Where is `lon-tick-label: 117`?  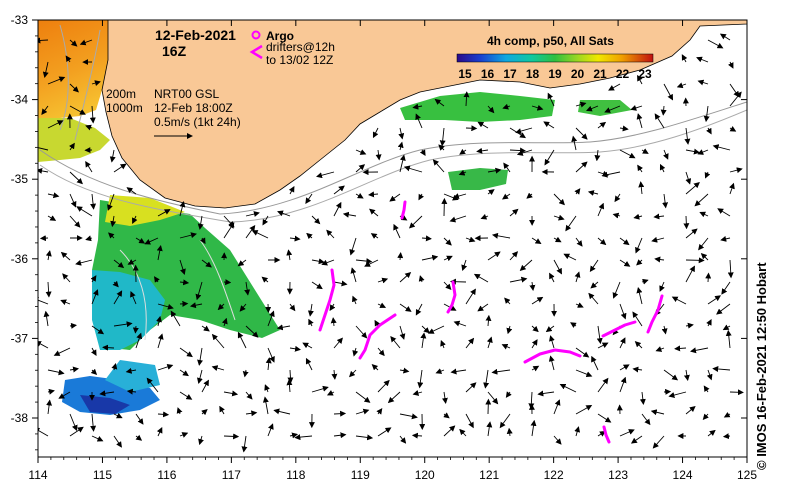 lon-tick-label: 117 is located at coordinates (231, 475).